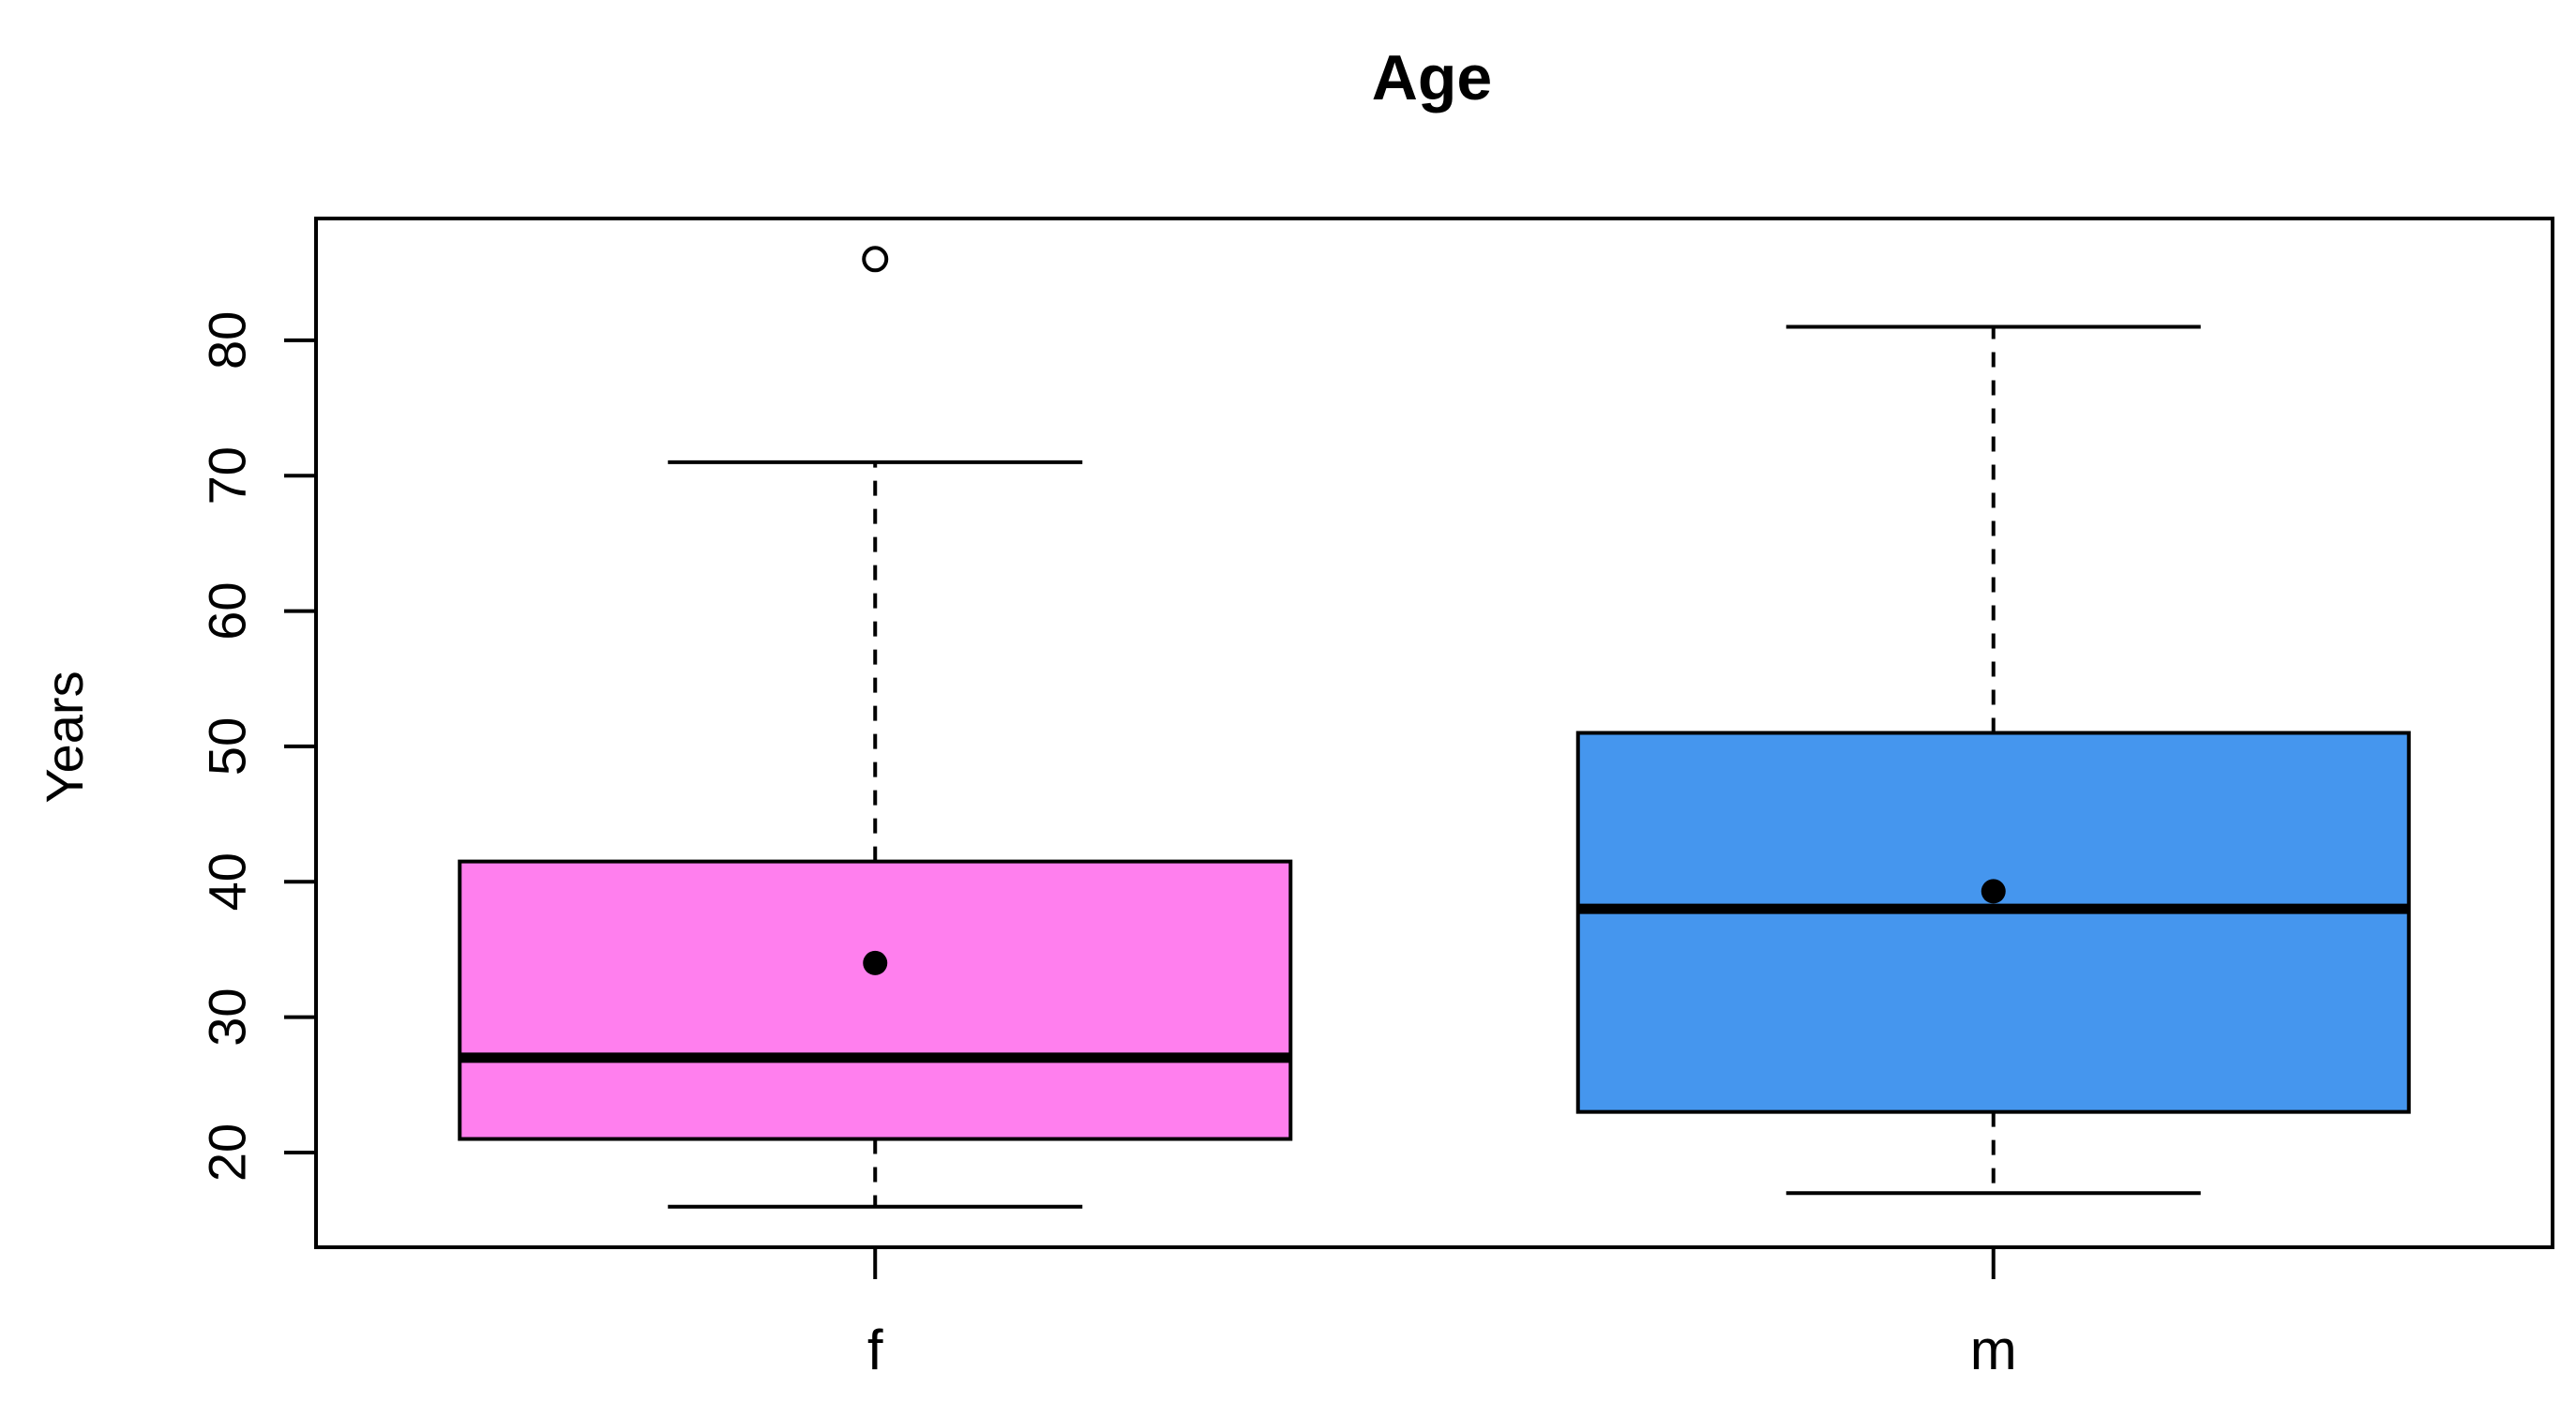 The width and height of the screenshot is (2576, 1417). I want to click on y-tick-label: 50, so click(227, 746).